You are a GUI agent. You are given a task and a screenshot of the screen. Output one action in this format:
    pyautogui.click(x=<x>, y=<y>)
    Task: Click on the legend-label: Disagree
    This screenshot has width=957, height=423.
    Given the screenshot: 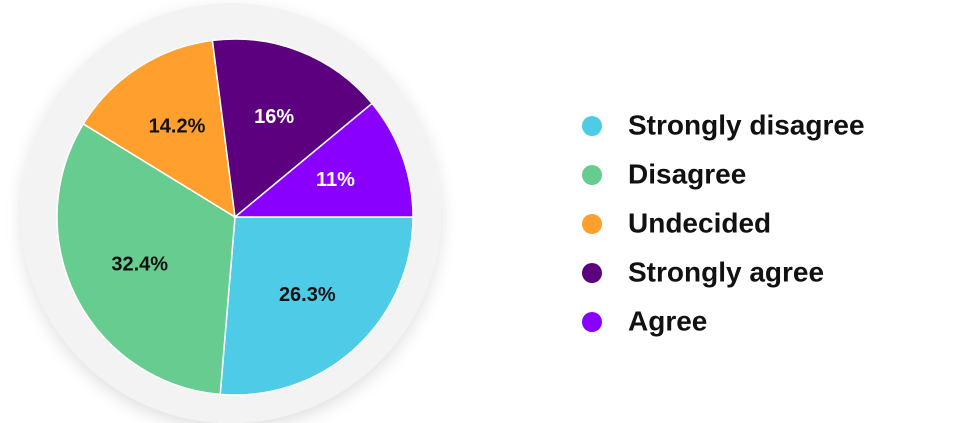 What is the action you would take?
    pyautogui.click(x=687, y=173)
    